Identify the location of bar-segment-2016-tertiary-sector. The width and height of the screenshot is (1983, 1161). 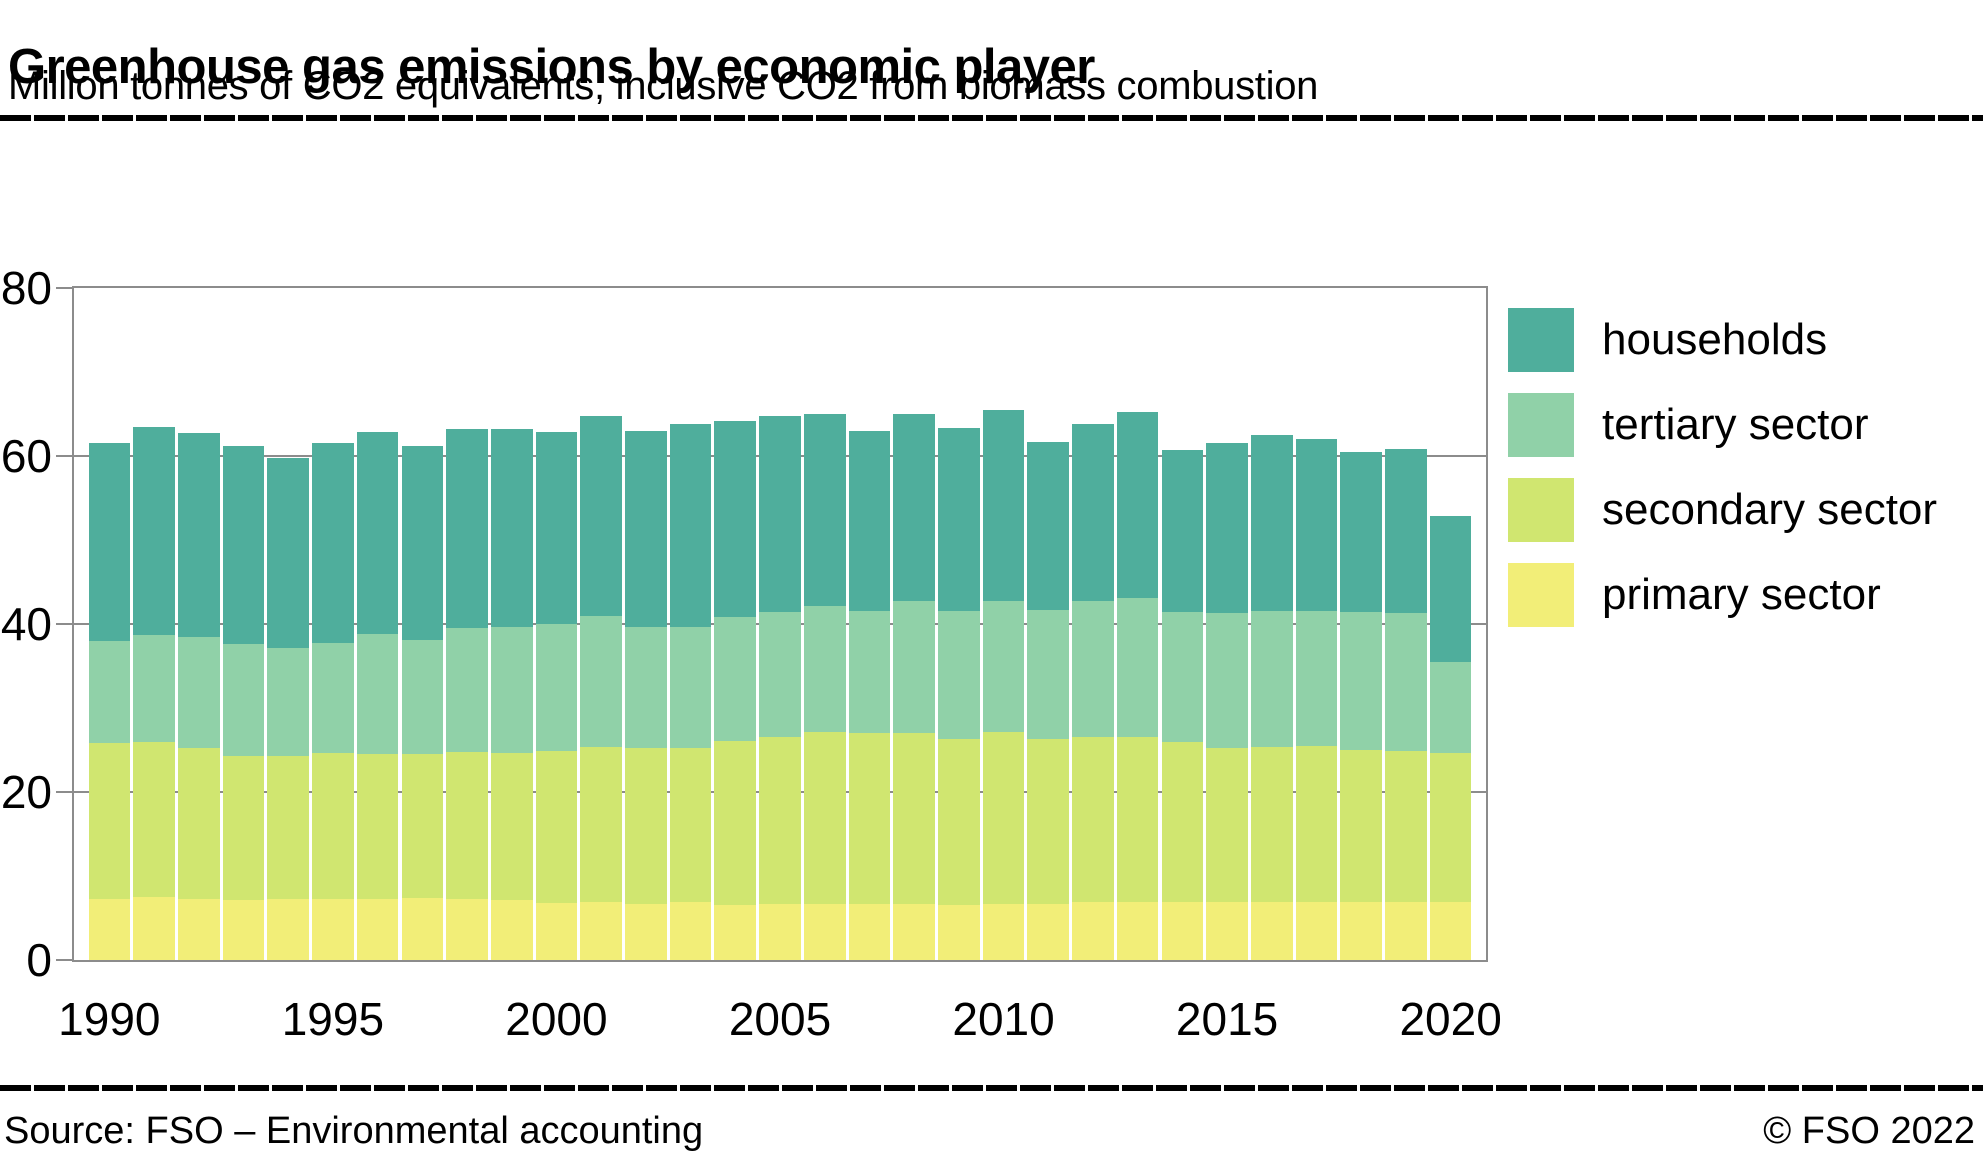
(1272, 679).